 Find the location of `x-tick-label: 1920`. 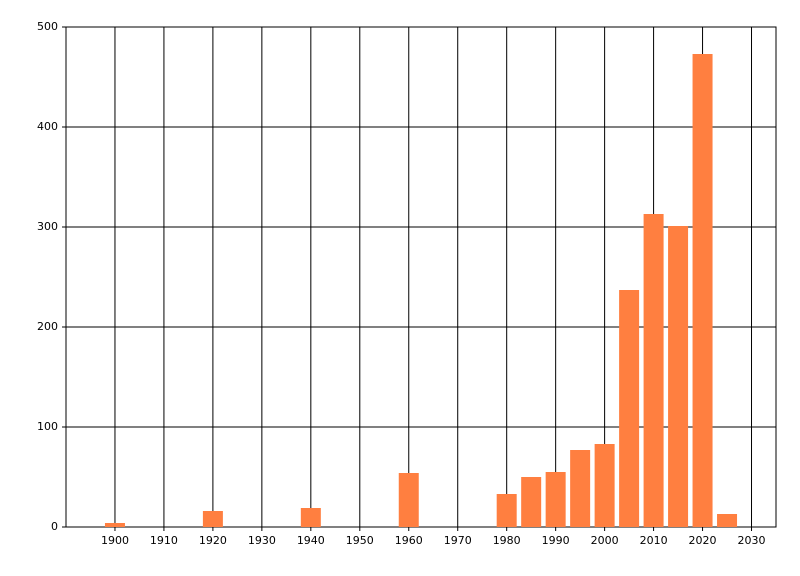

x-tick-label: 1920 is located at coordinates (213, 540).